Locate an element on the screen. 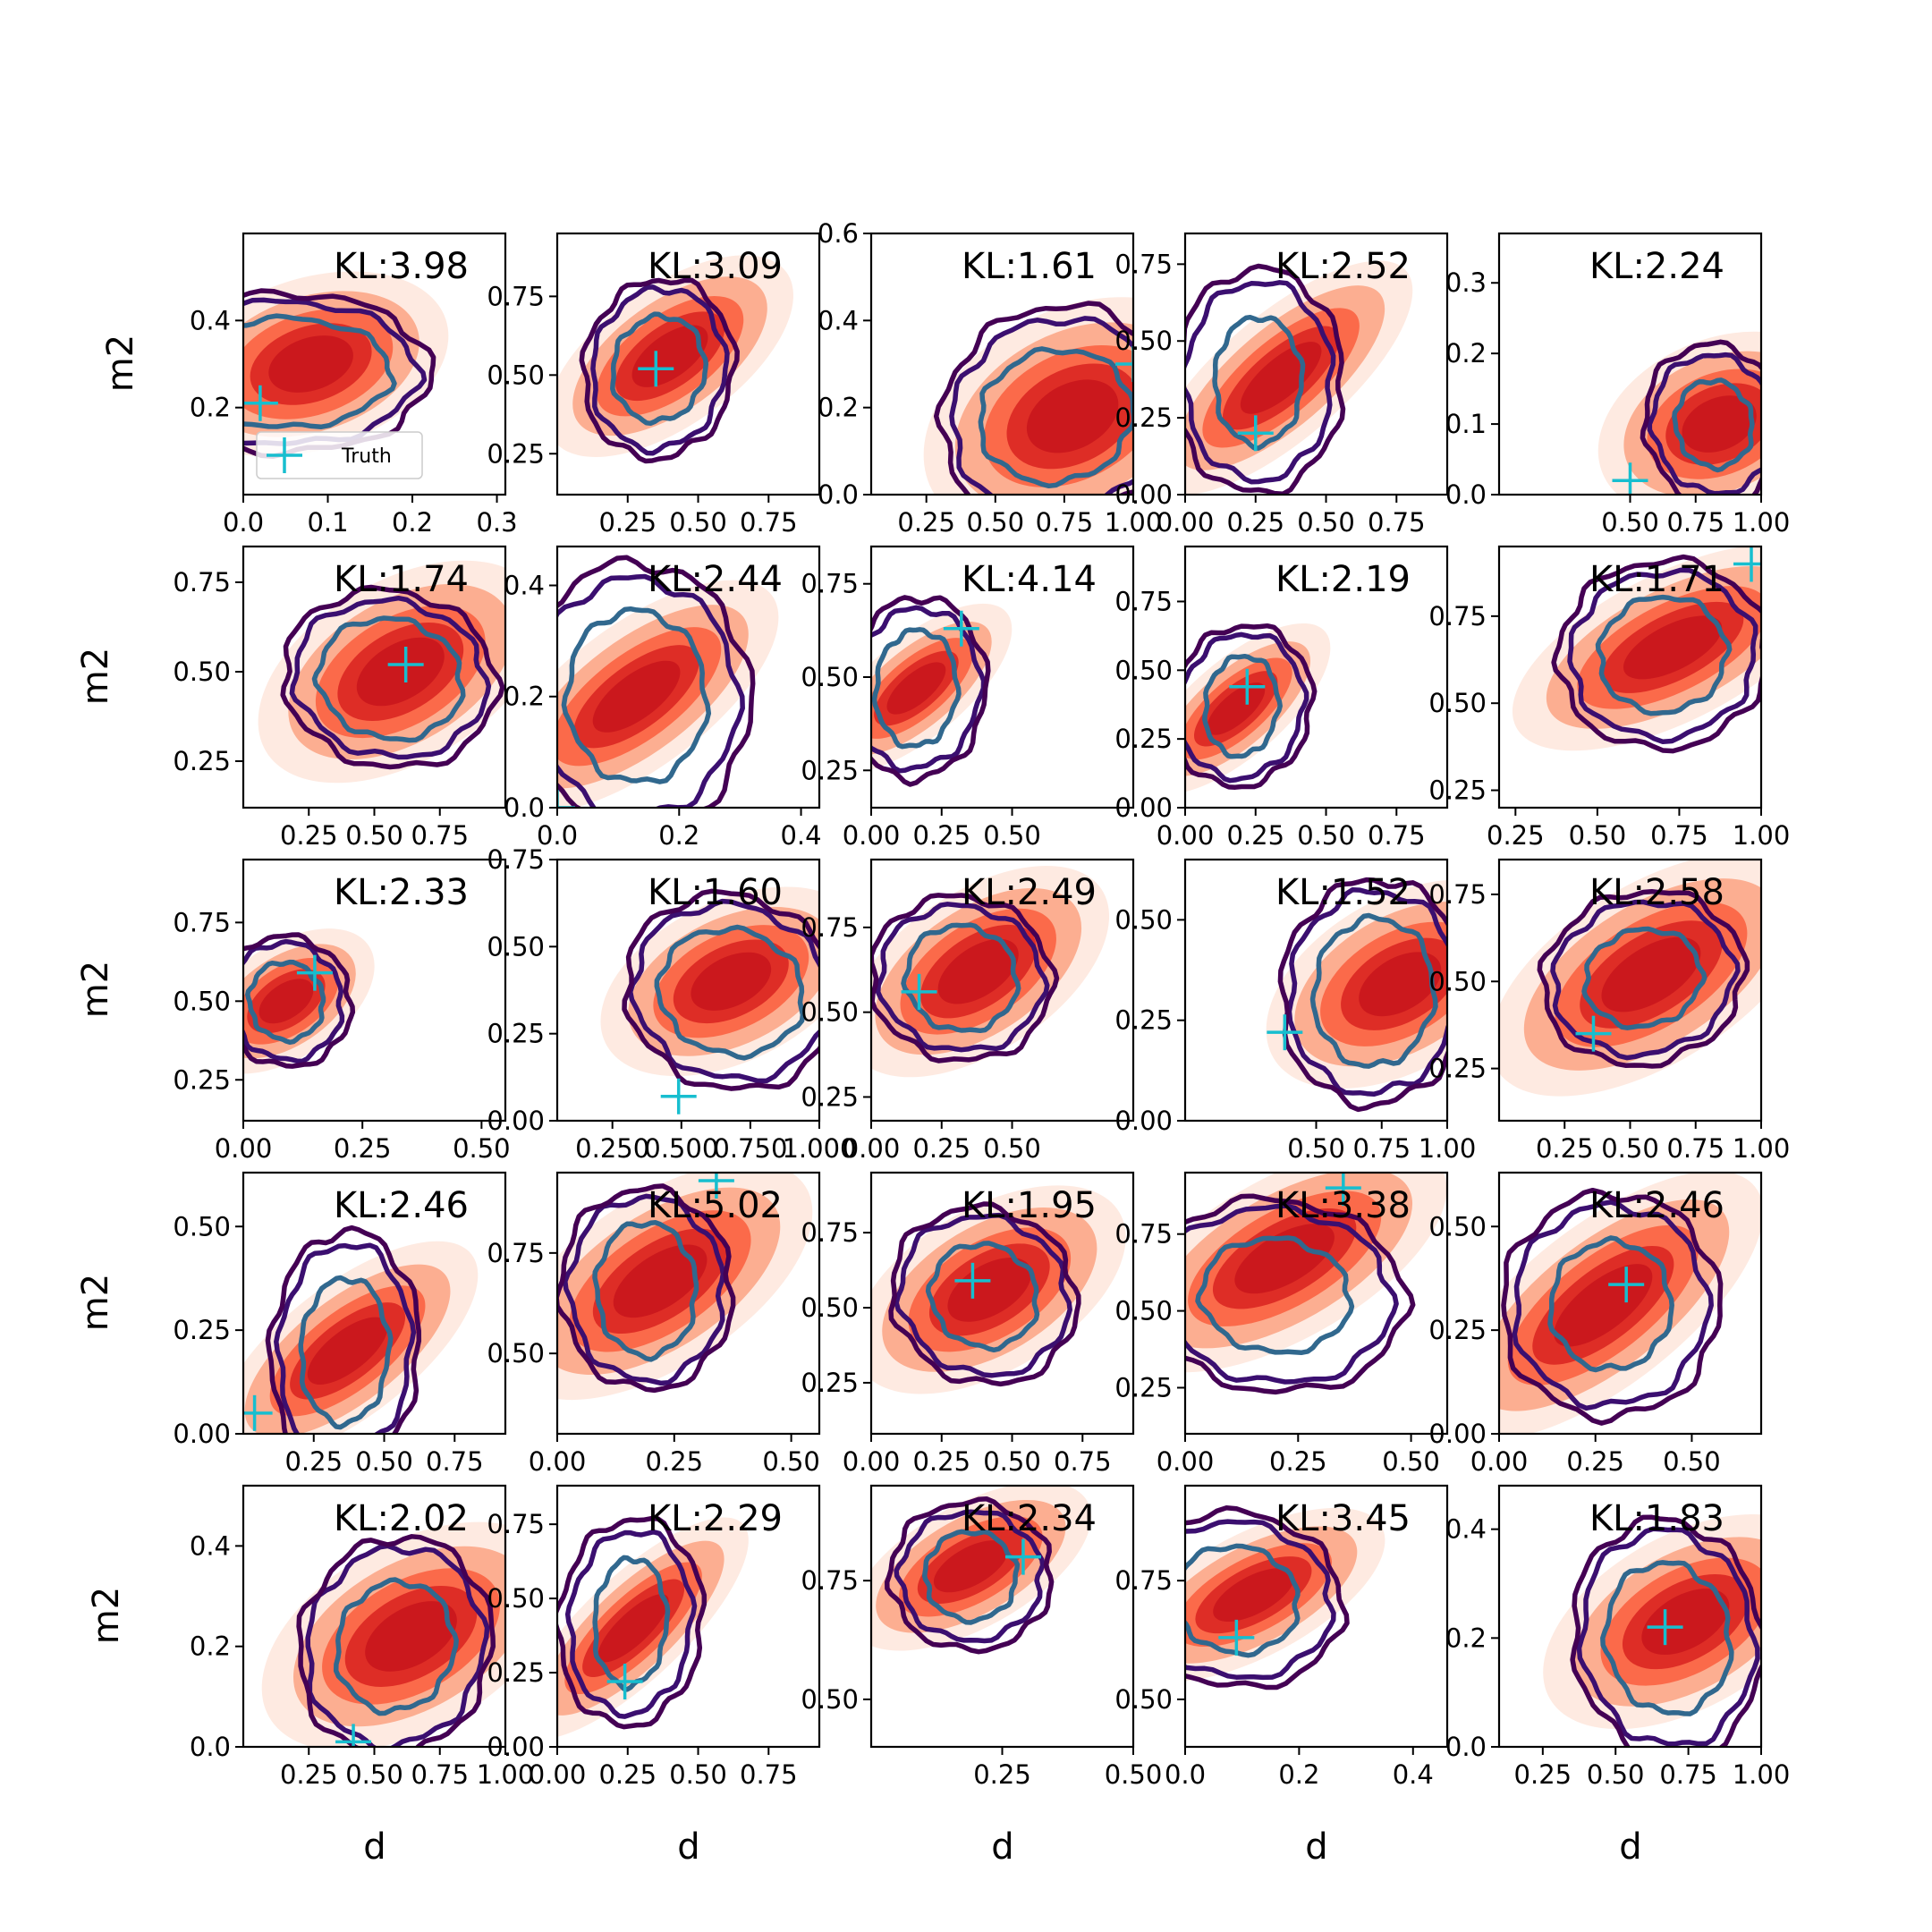  subplot-21: KL:2.02 0.25 0.50 0.75 1.00 0.0 0.2 0.4 is located at coordinates (362, 1637).